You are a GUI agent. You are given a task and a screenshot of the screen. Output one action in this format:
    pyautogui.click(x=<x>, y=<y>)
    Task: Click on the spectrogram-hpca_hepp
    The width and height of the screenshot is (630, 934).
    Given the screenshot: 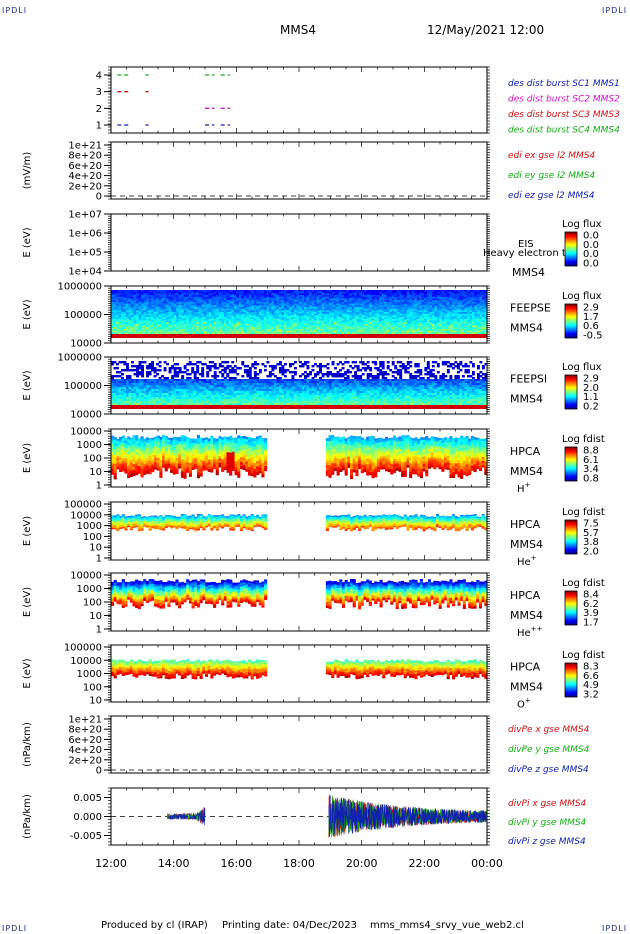 What is the action you would take?
    pyautogui.click(x=299, y=594)
    